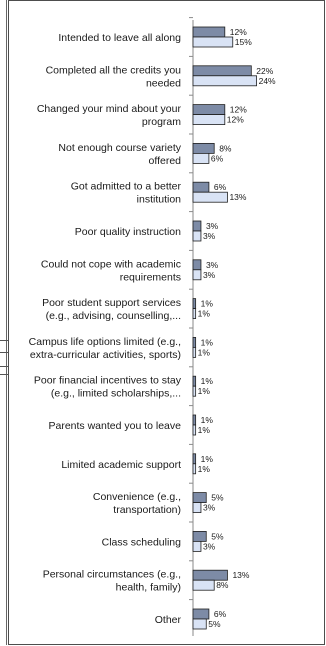 The height and width of the screenshot is (646, 326). What do you see at coordinates (137, 497) in the screenshot?
I see `category-label: Convenience (e.g.,` at bounding box center [137, 497].